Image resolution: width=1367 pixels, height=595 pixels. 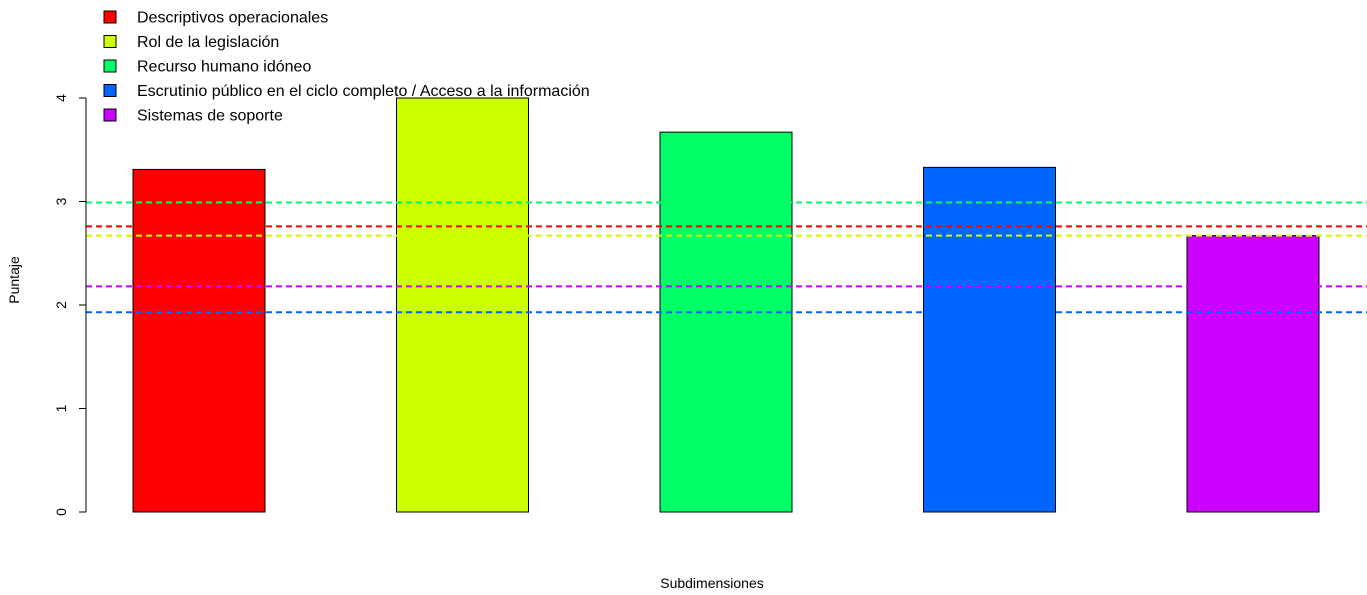 What do you see at coordinates (224, 67) in the screenshot?
I see `legend-label-3: Recurso humano idóneo` at bounding box center [224, 67].